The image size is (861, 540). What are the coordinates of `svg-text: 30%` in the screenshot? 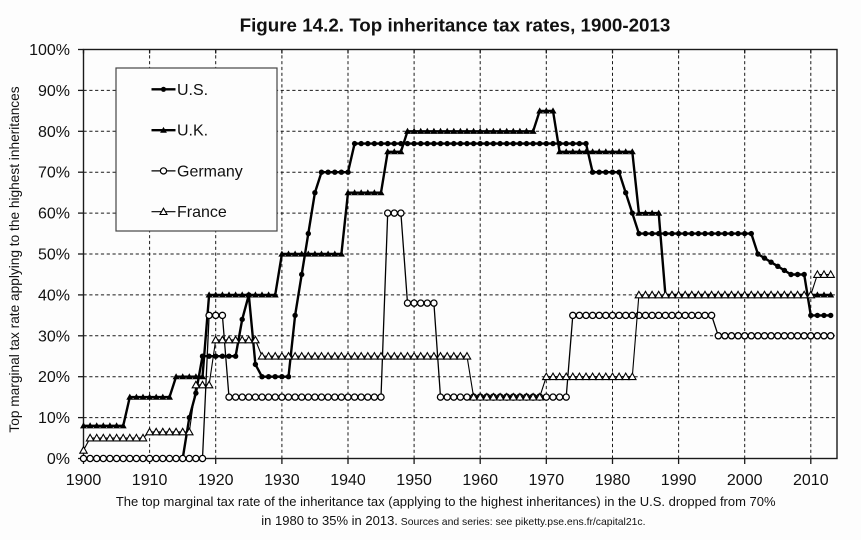 It's located at (54, 336).